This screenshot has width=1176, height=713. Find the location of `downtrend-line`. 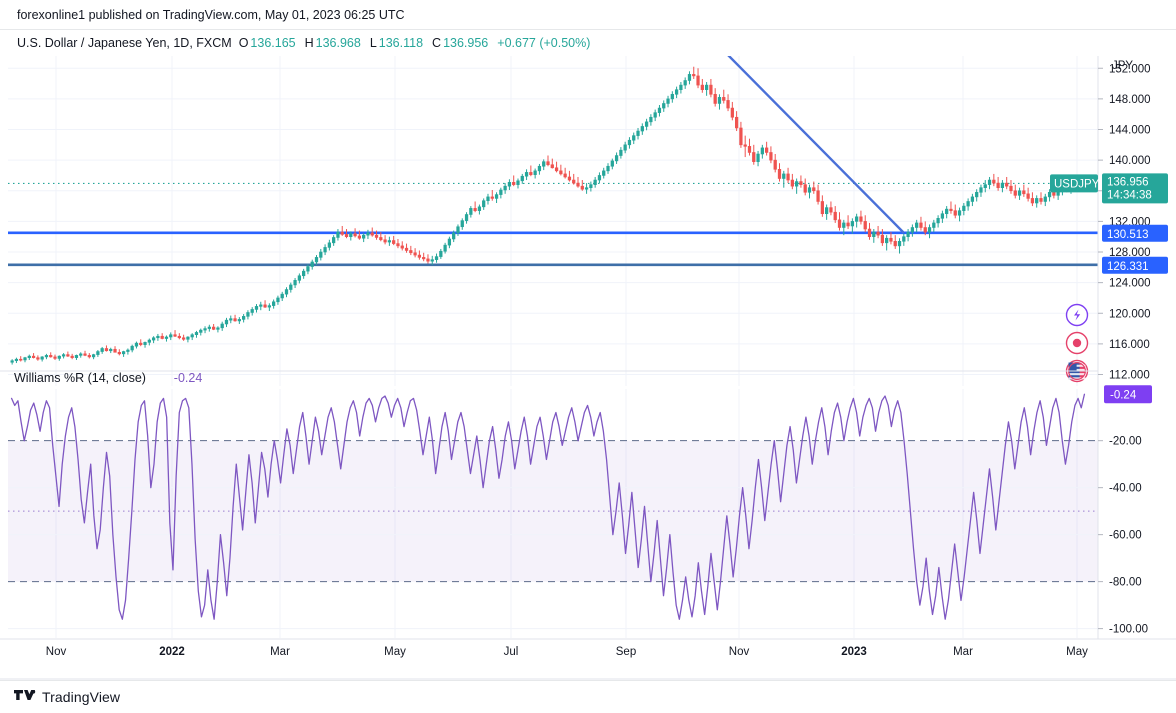

downtrend-line is located at coordinates (814, 145).